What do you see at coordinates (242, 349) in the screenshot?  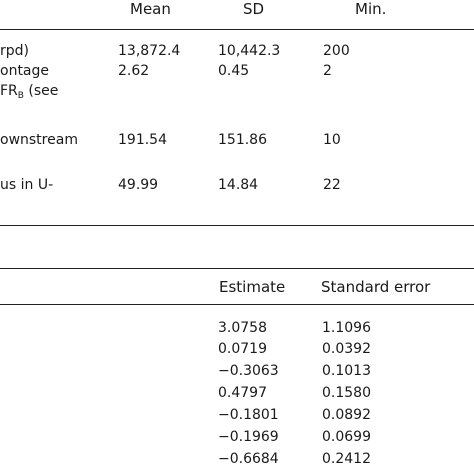 I see `estimate-value: 0.0719` at bounding box center [242, 349].